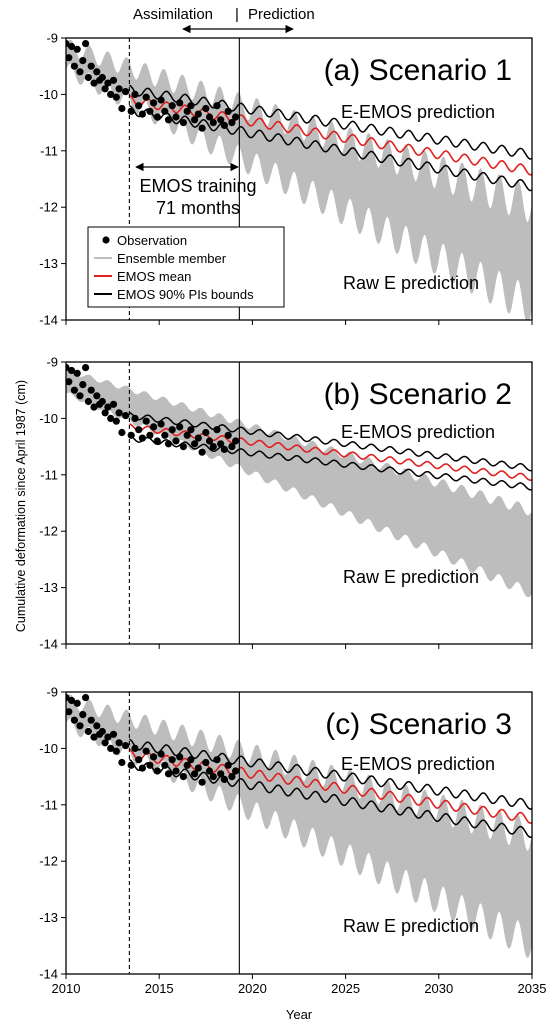  What do you see at coordinates (418, 112) in the screenshot?
I see `annotation-e-emos: E-EMOS prediction` at bounding box center [418, 112].